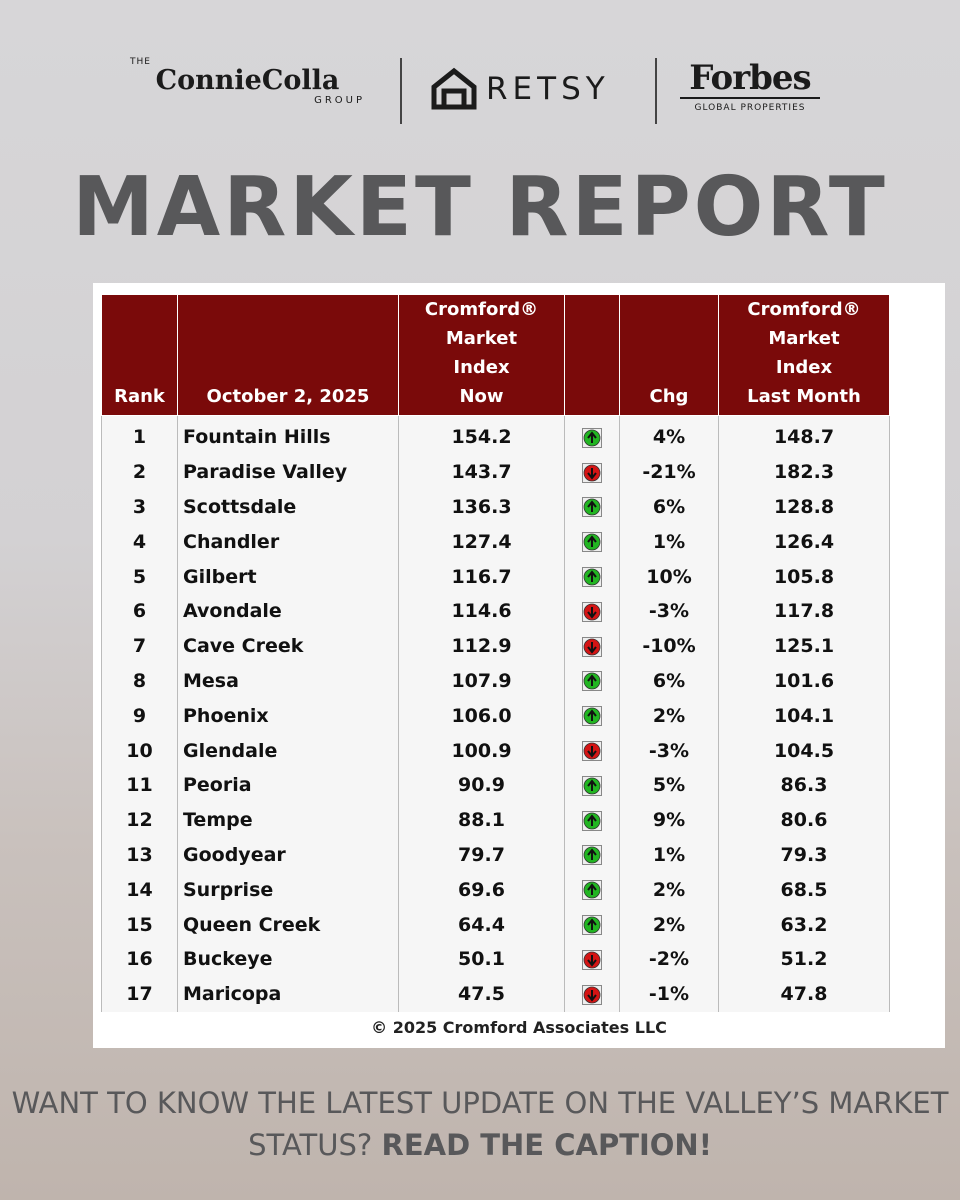  I want to click on logo-text: ConnieColla, so click(247, 80).